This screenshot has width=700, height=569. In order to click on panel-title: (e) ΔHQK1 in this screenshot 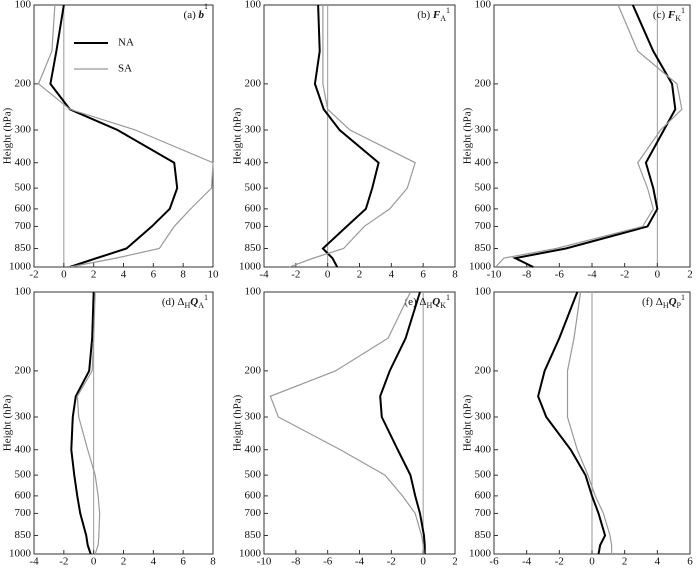, I will do `click(427, 301)`.